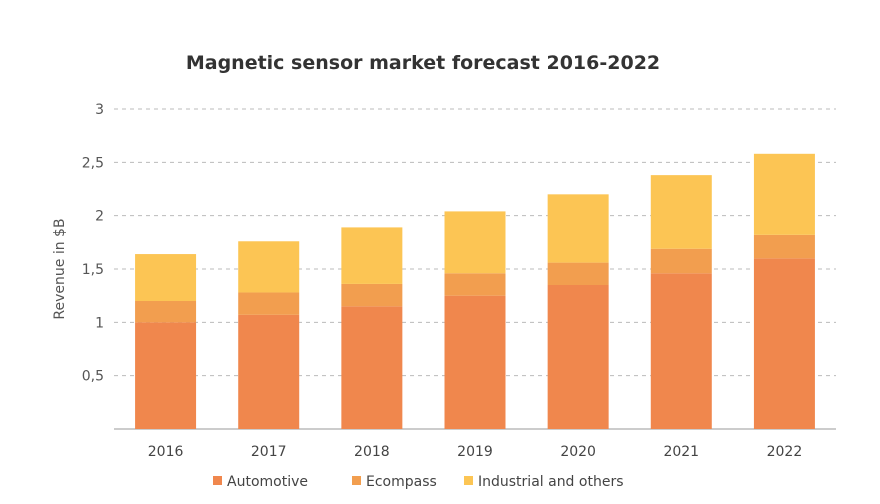 This screenshot has height=504, width=880. What do you see at coordinates (93, 377) in the screenshot?
I see `y-tick-label: 0,5` at bounding box center [93, 377].